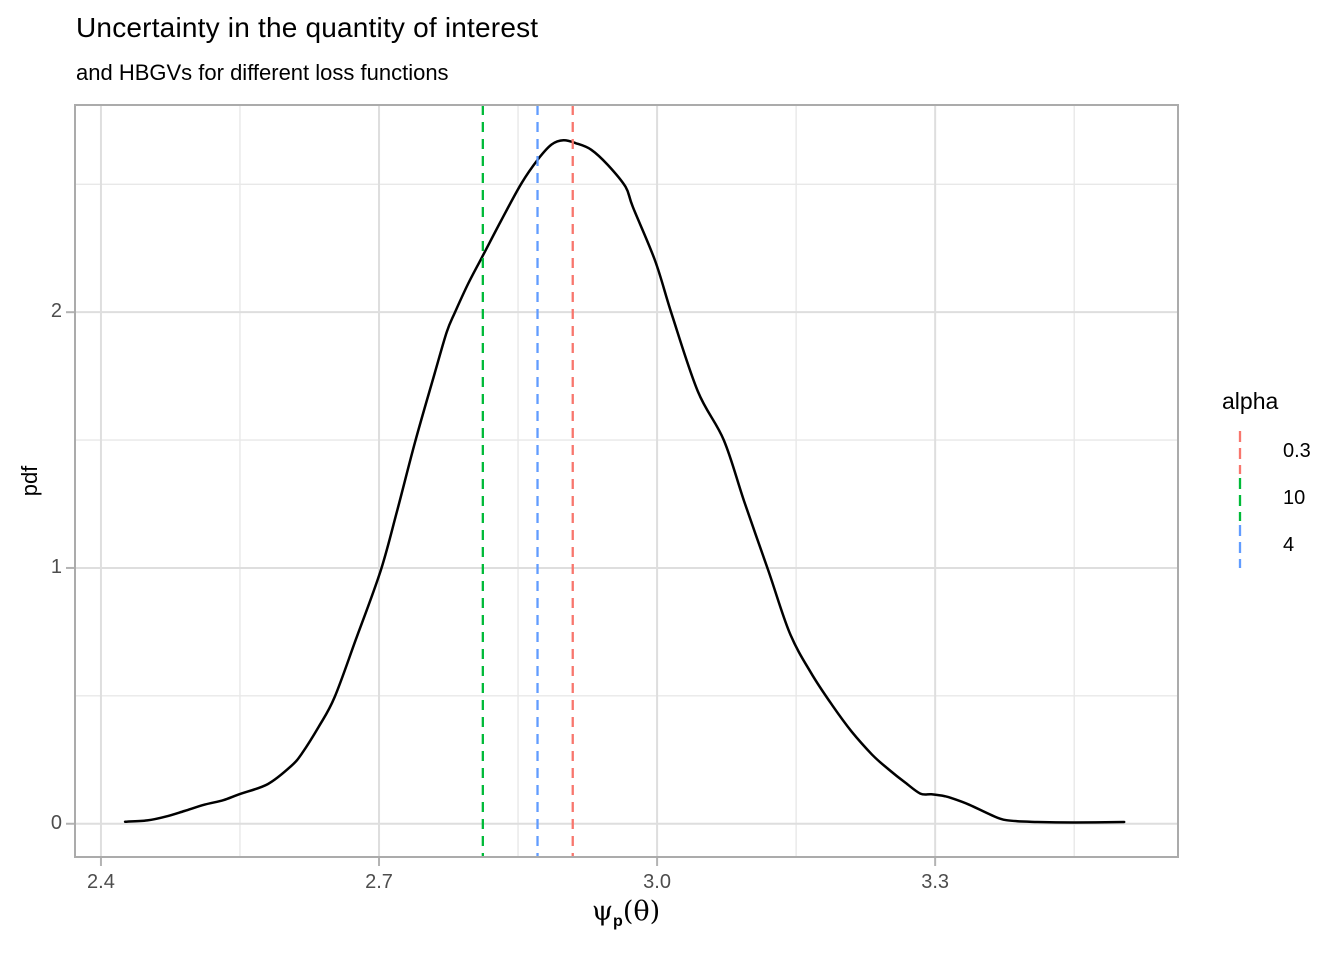 The image size is (1344, 960). Describe the element at coordinates (1289, 545) in the screenshot. I see `legend-label: 4` at that location.